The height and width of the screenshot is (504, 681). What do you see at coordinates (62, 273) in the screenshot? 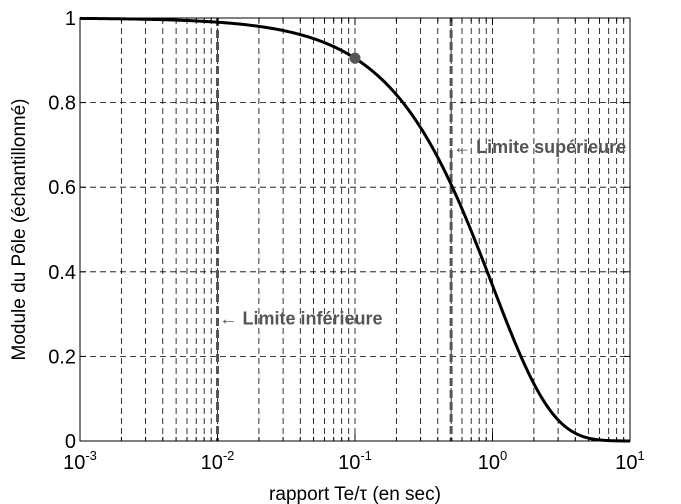
I see `y-tick-label: 0.4` at bounding box center [62, 273].